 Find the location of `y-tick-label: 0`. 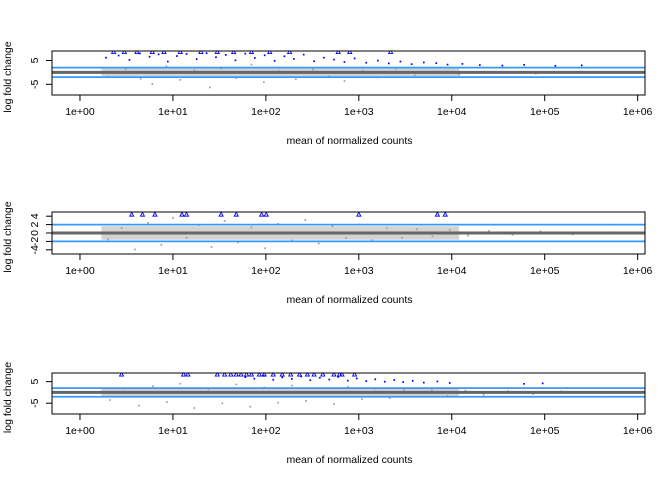

y-tick-label: 0 is located at coordinates (35, 233).